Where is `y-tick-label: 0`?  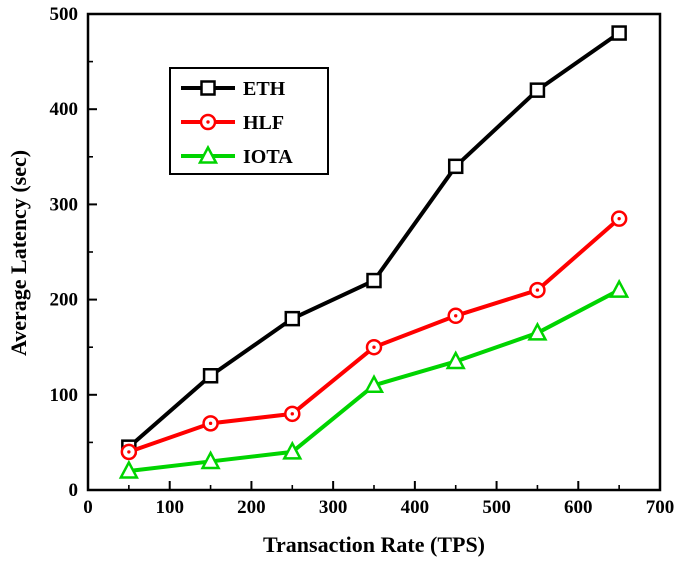 y-tick-label: 0 is located at coordinates (74, 490).